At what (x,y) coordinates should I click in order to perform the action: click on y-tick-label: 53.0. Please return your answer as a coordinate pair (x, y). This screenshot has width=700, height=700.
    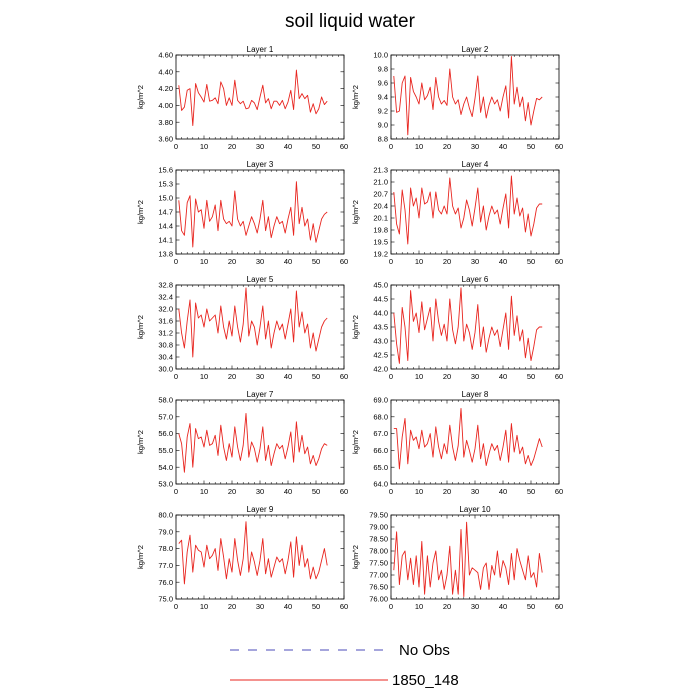
    Looking at the image, I should click on (165, 484).